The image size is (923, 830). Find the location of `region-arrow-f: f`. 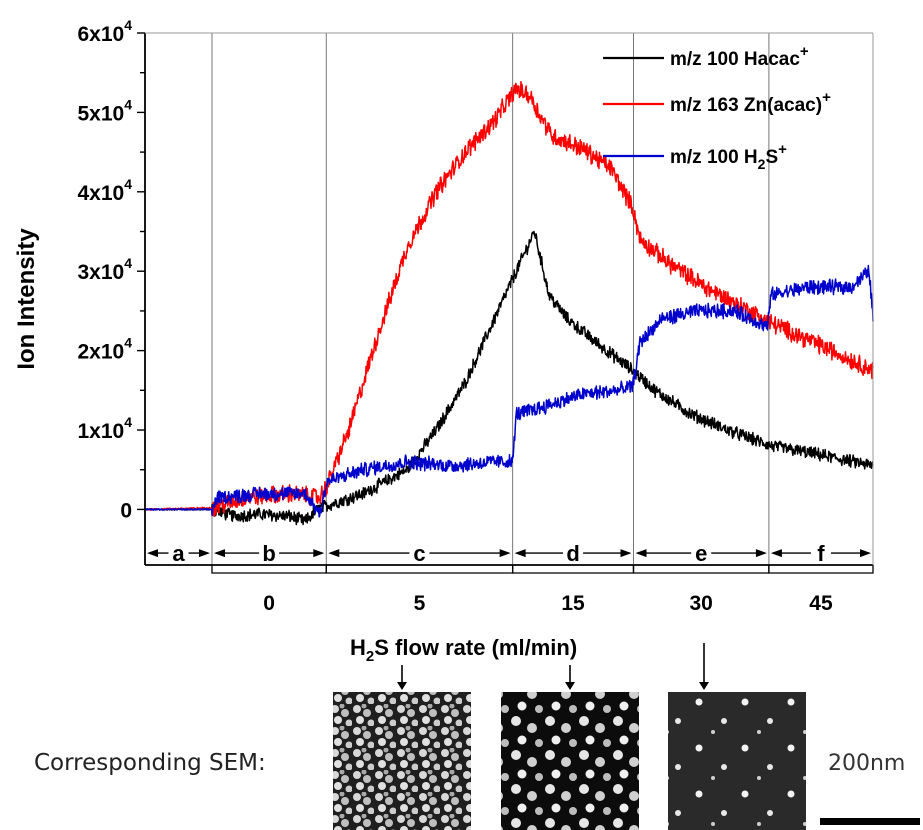

region-arrow-f: f is located at coordinates (820, 553).